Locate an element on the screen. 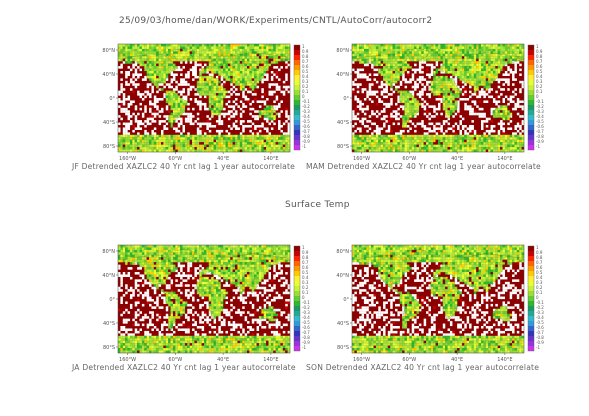  colorbar-swatch is located at coordinates (297, 52).